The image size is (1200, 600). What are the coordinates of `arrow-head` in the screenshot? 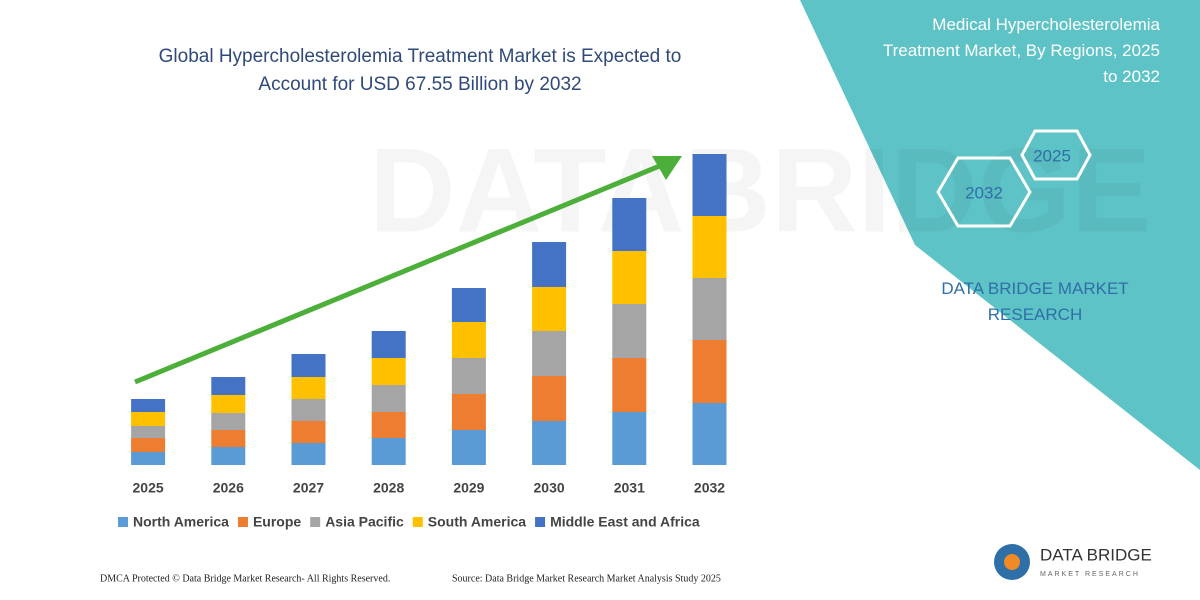 It's located at (667, 168).